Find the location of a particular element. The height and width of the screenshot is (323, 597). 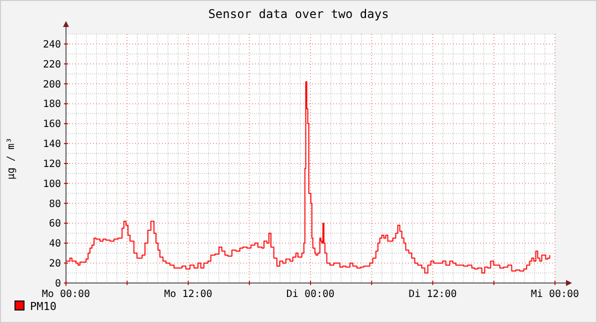

y-tick-label: 140 is located at coordinates (51, 144).